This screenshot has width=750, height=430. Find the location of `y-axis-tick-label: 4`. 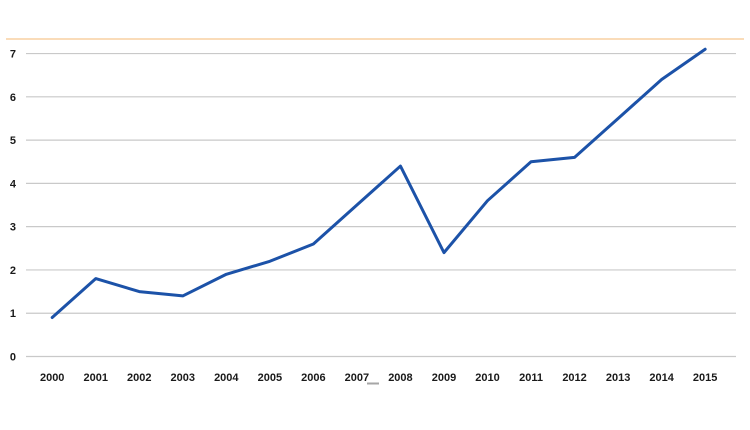

y-axis-tick-label: 4 is located at coordinates (13, 184).